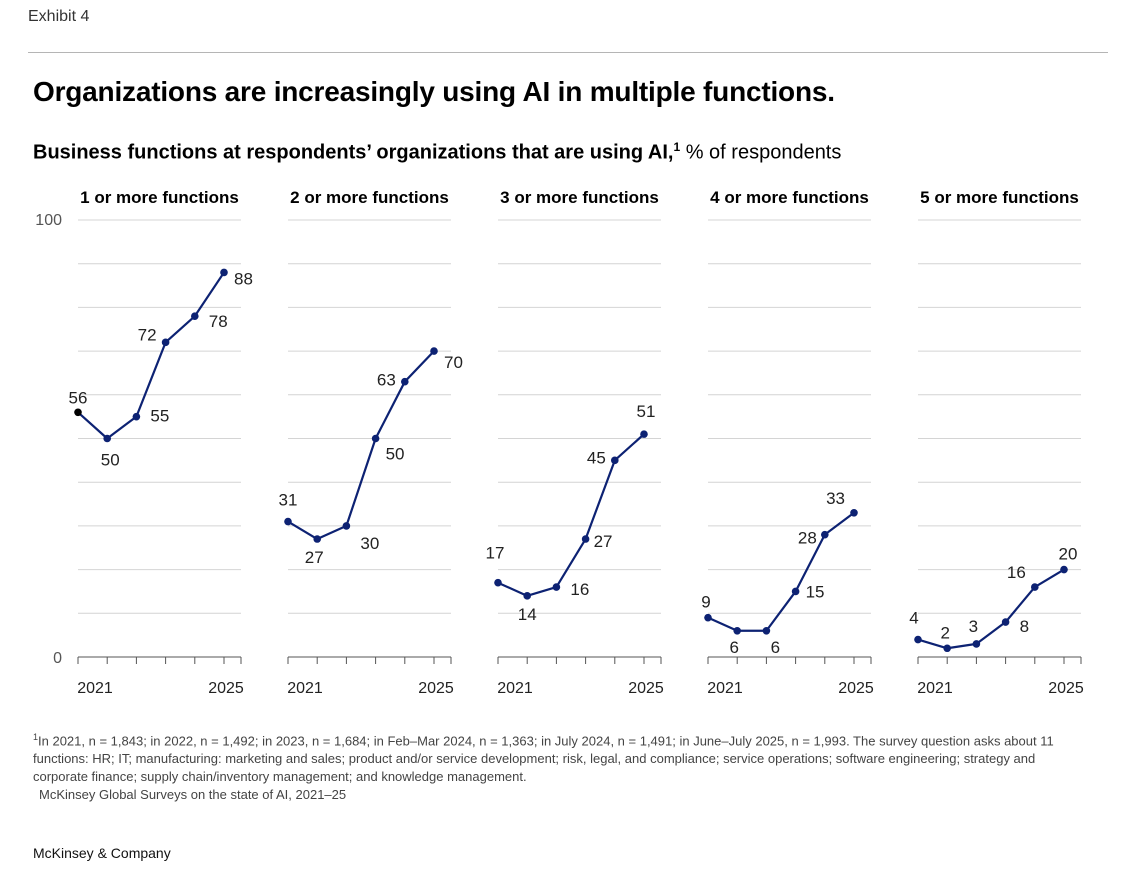  What do you see at coordinates (1066, 688) in the screenshot?
I see `series-5-x-label-end: 2025` at bounding box center [1066, 688].